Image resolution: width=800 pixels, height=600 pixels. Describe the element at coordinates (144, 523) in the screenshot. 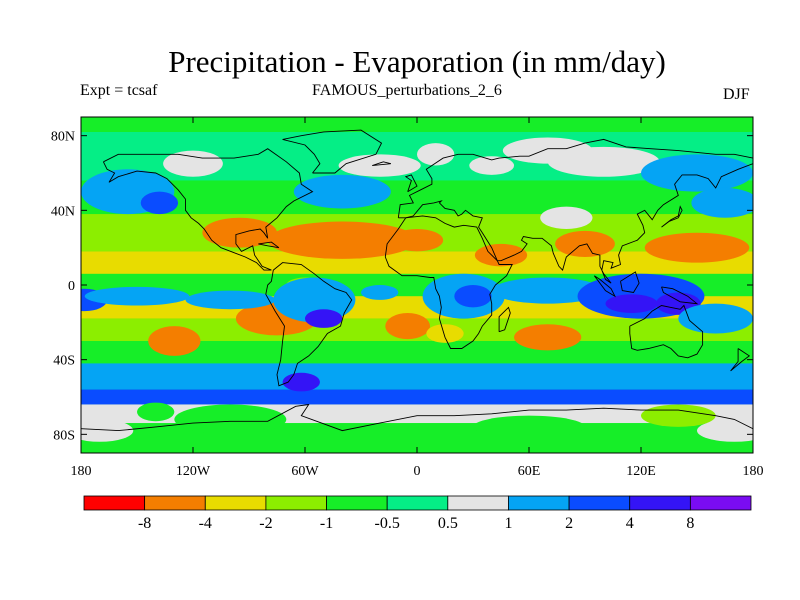

I see `colorbar-label: -8` at that location.